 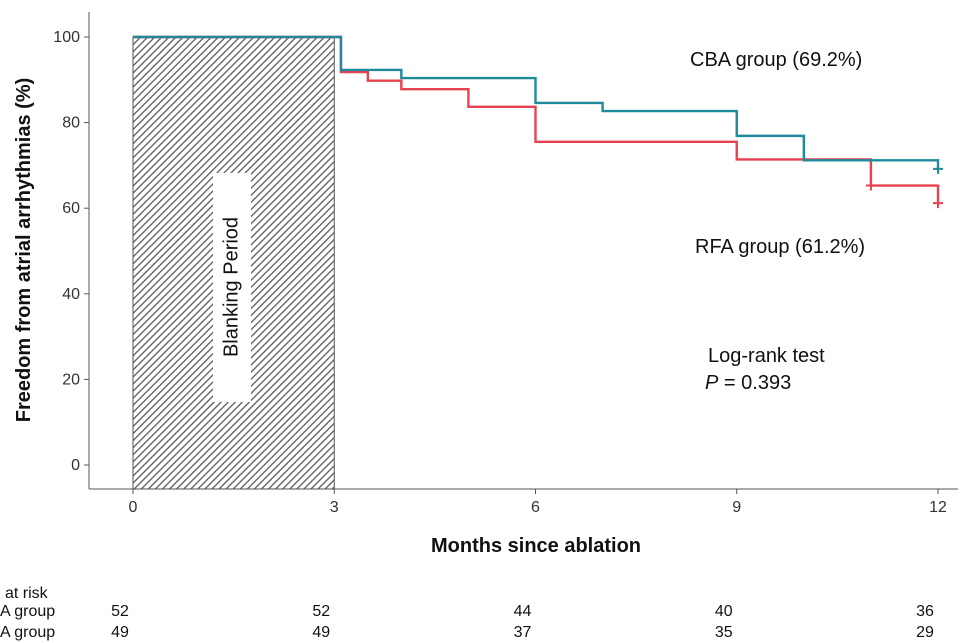 What do you see at coordinates (754, 383) in the screenshot?
I see `p-value: = 0.393` at bounding box center [754, 383].